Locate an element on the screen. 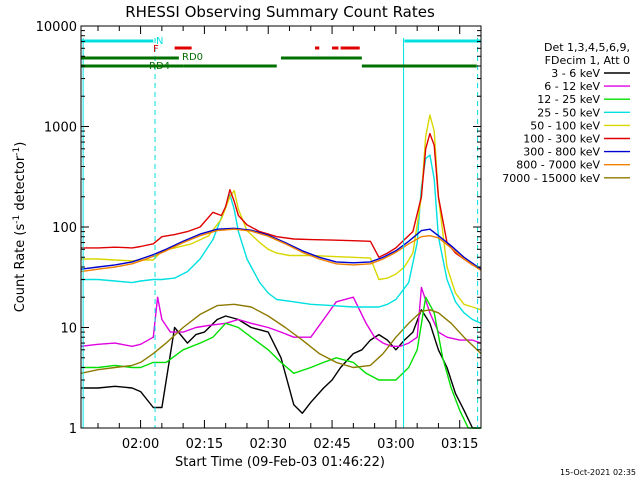 The image size is (640, 480). legend-label-25-50-kev: 25 - 50 keV is located at coordinates (568, 112).